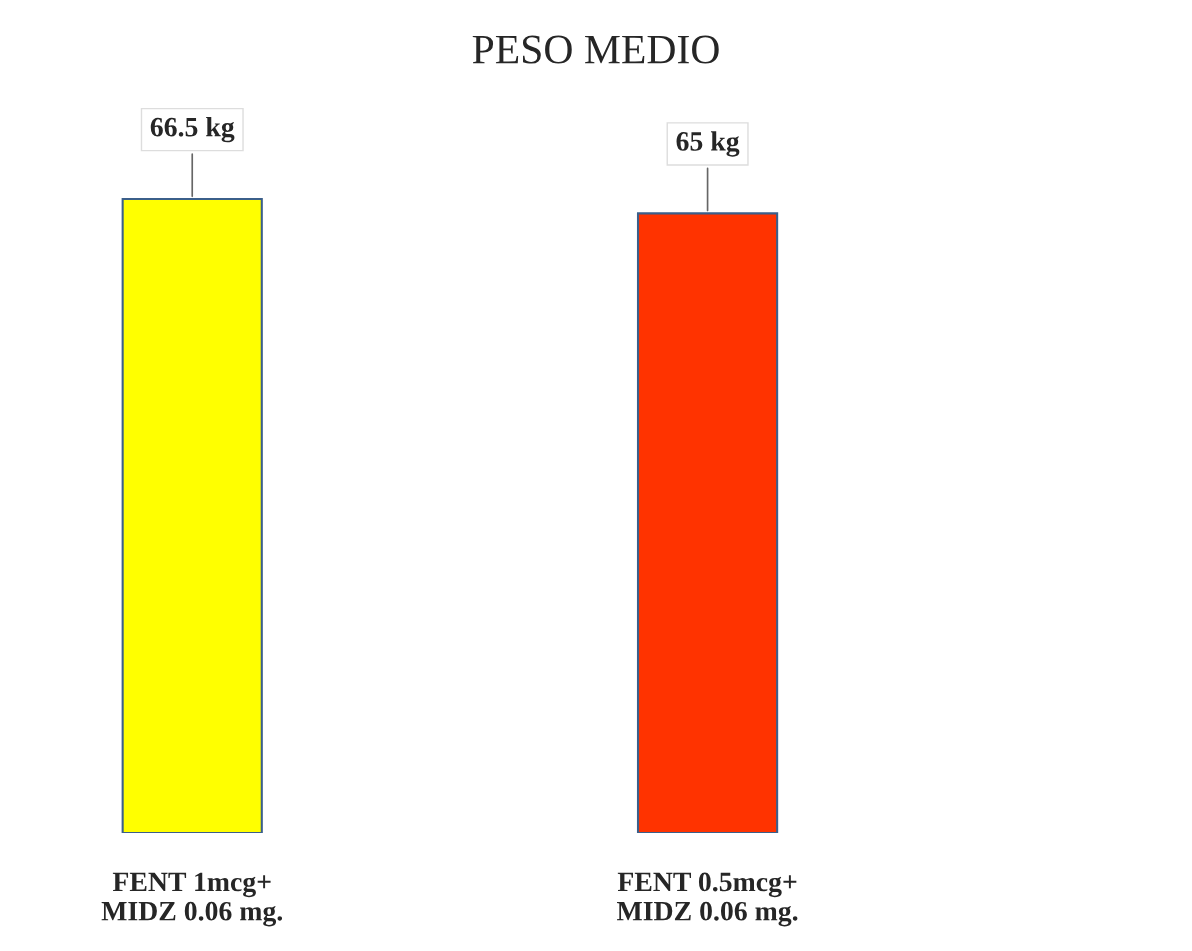 This screenshot has width=1192, height=951. What do you see at coordinates (192, 899) in the screenshot?
I see `x-tick-label: FENT 1mcg+ MIDZ 0.06 mg.` at bounding box center [192, 899].